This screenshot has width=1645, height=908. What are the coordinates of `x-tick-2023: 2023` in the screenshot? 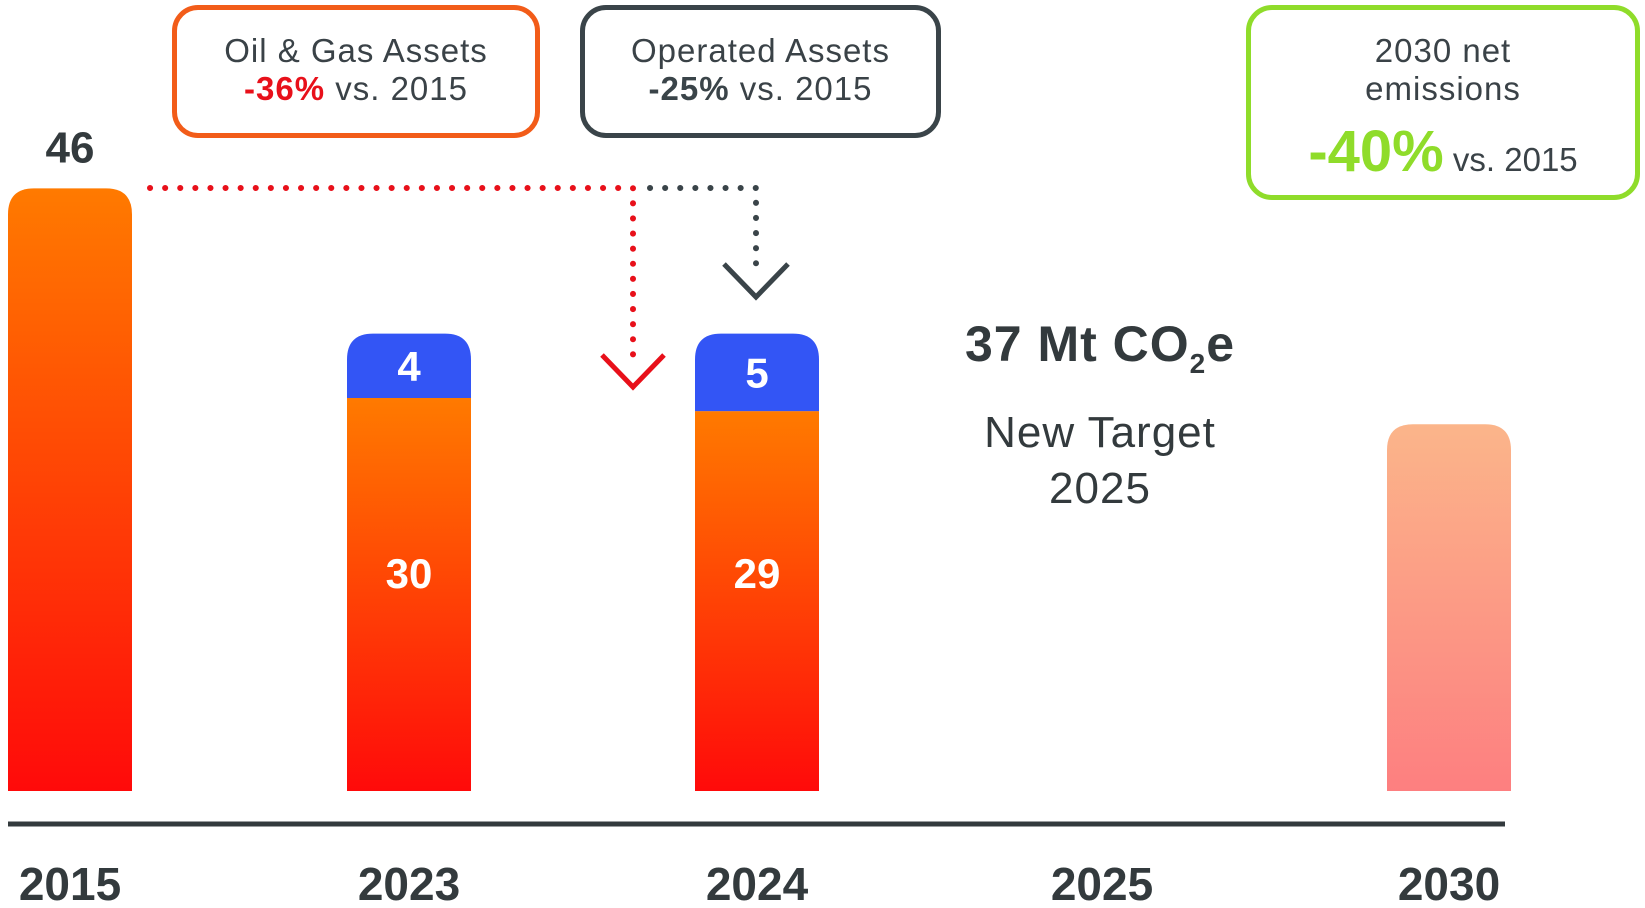 It's located at (409, 883).